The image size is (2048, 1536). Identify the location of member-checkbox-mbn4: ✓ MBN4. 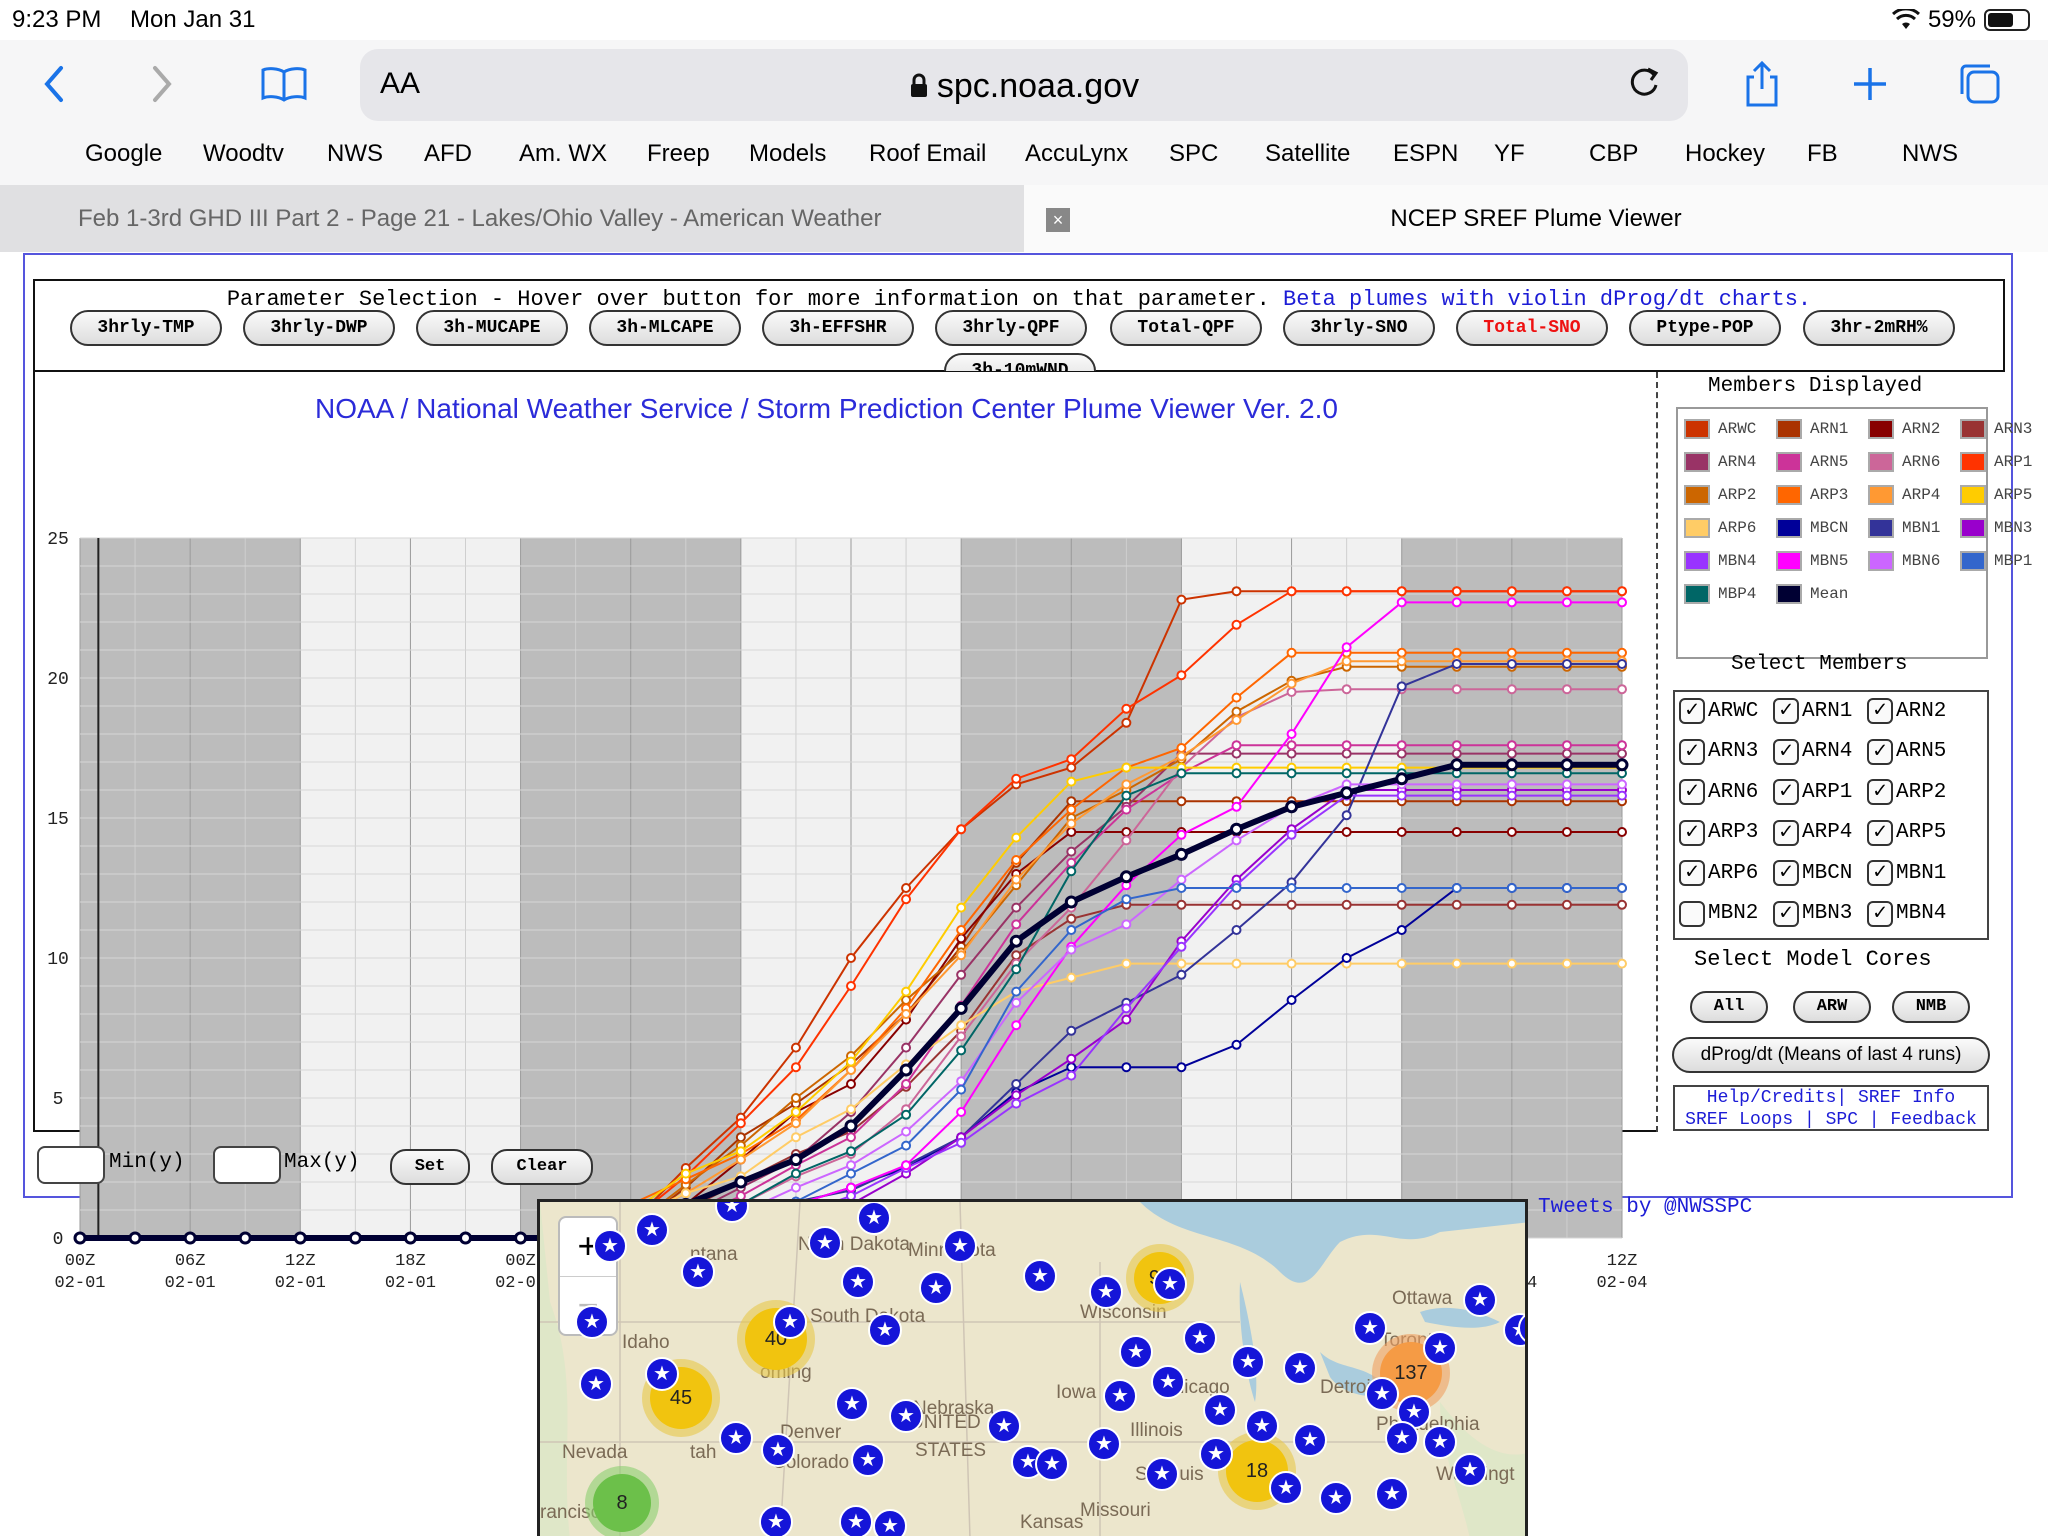
(1906, 913).